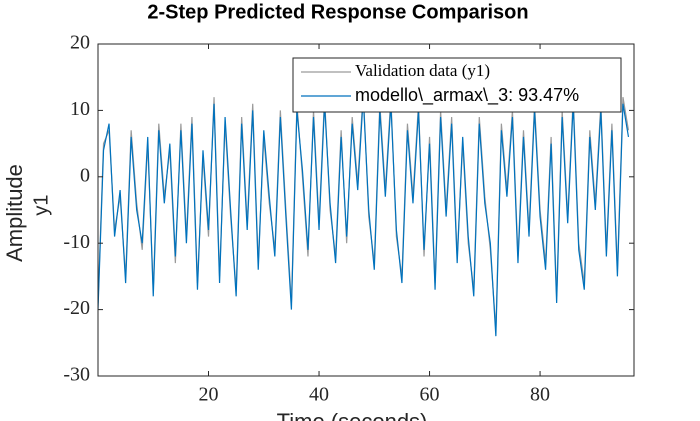 The width and height of the screenshot is (700, 421). I want to click on legend-box, so click(457, 85).